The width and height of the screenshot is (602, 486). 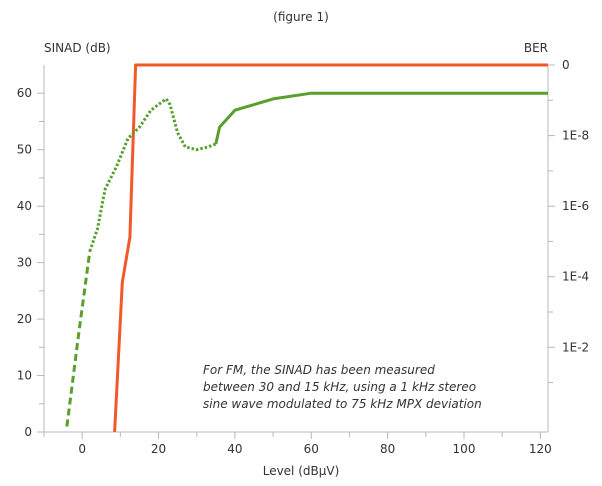 What do you see at coordinates (152, 174) in the screenshot?
I see `sinad-line-dotted` at bounding box center [152, 174].